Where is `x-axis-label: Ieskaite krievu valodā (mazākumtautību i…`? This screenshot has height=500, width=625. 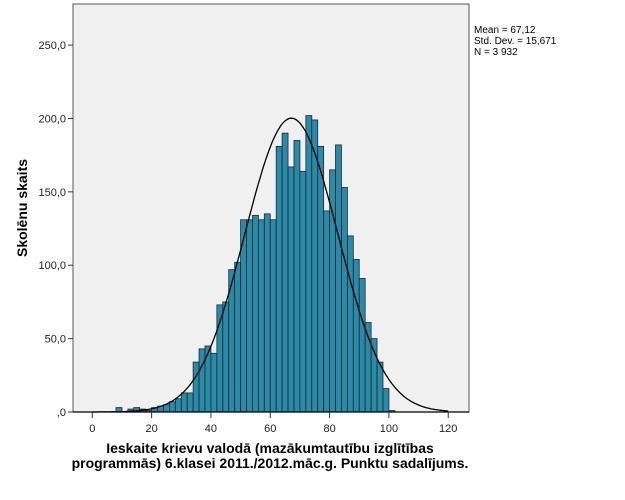
x-axis-label: Ieskaite krievu valodā (mazākumtautību i… is located at coordinates (270, 455).